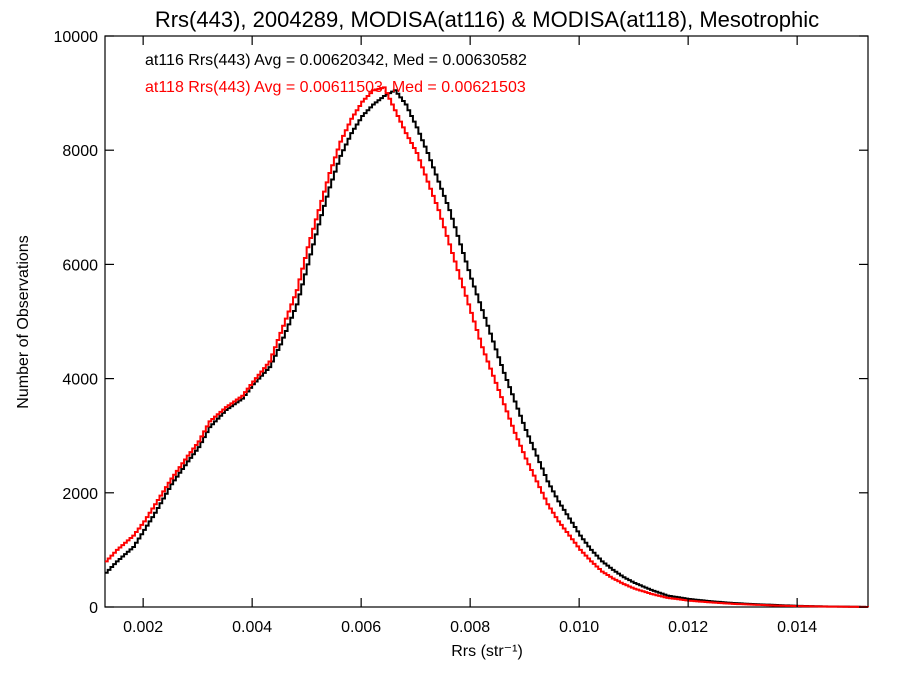 The height and width of the screenshot is (675, 900). What do you see at coordinates (797, 627) in the screenshot?
I see `x-tick-label: 0.014` at bounding box center [797, 627].